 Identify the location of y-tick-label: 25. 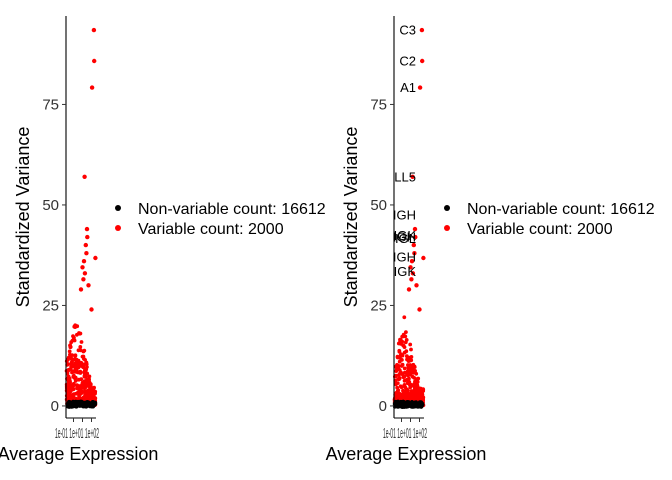
(50, 305).